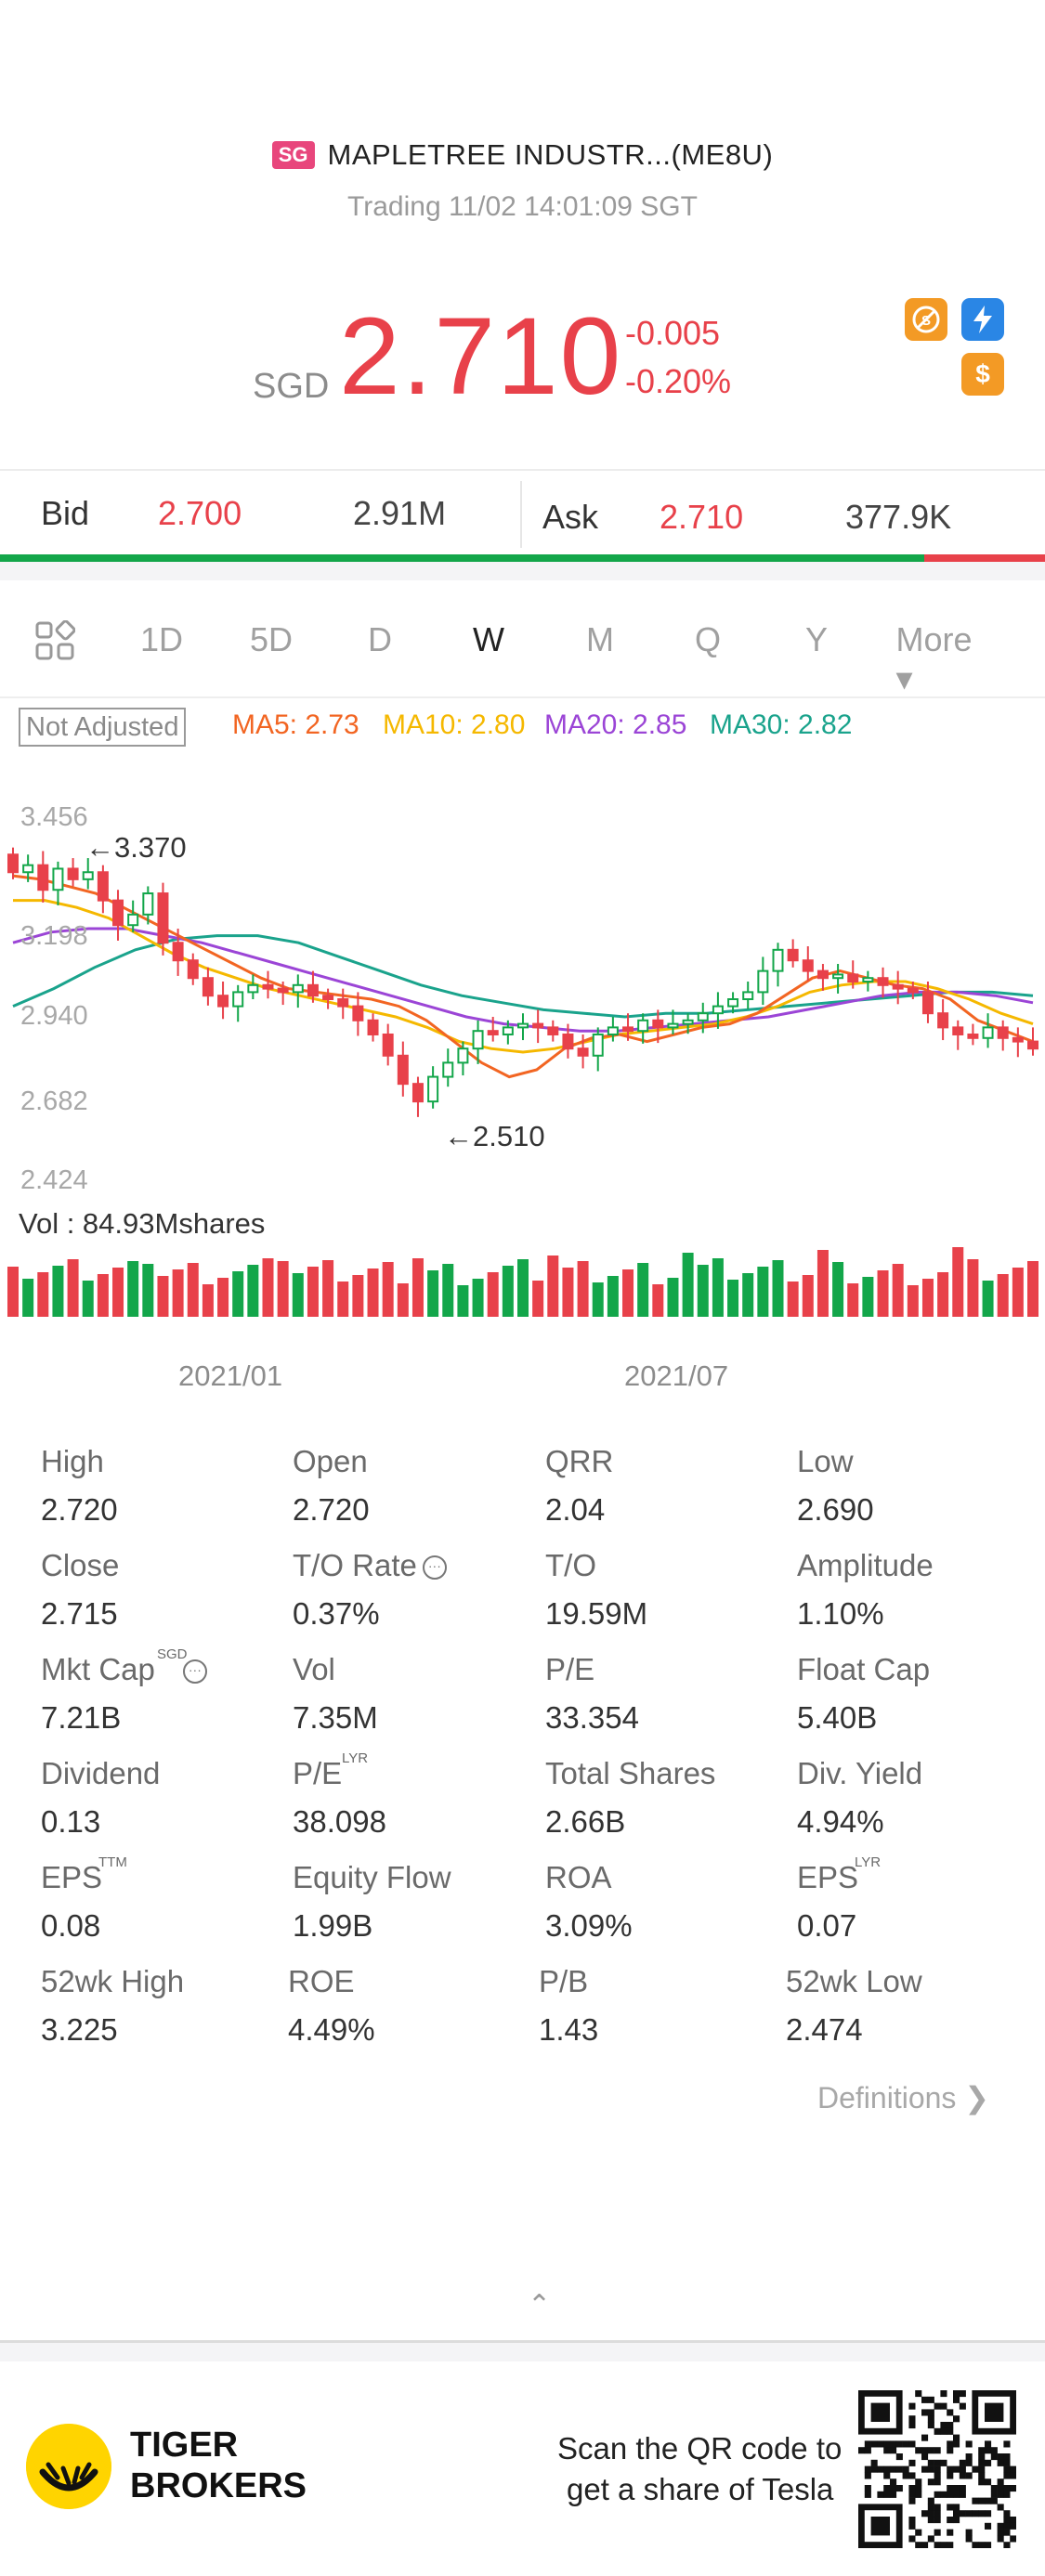 The height and width of the screenshot is (2576, 1045). I want to click on price-change: -0.005, so click(673, 333).